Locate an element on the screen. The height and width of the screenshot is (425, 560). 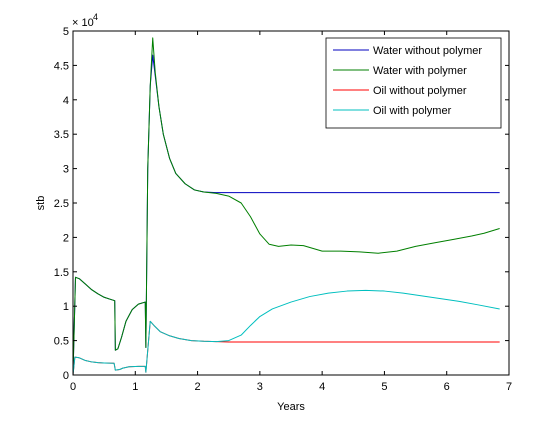
y-tick-label: 2.5 is located at coordinates (61, 204).